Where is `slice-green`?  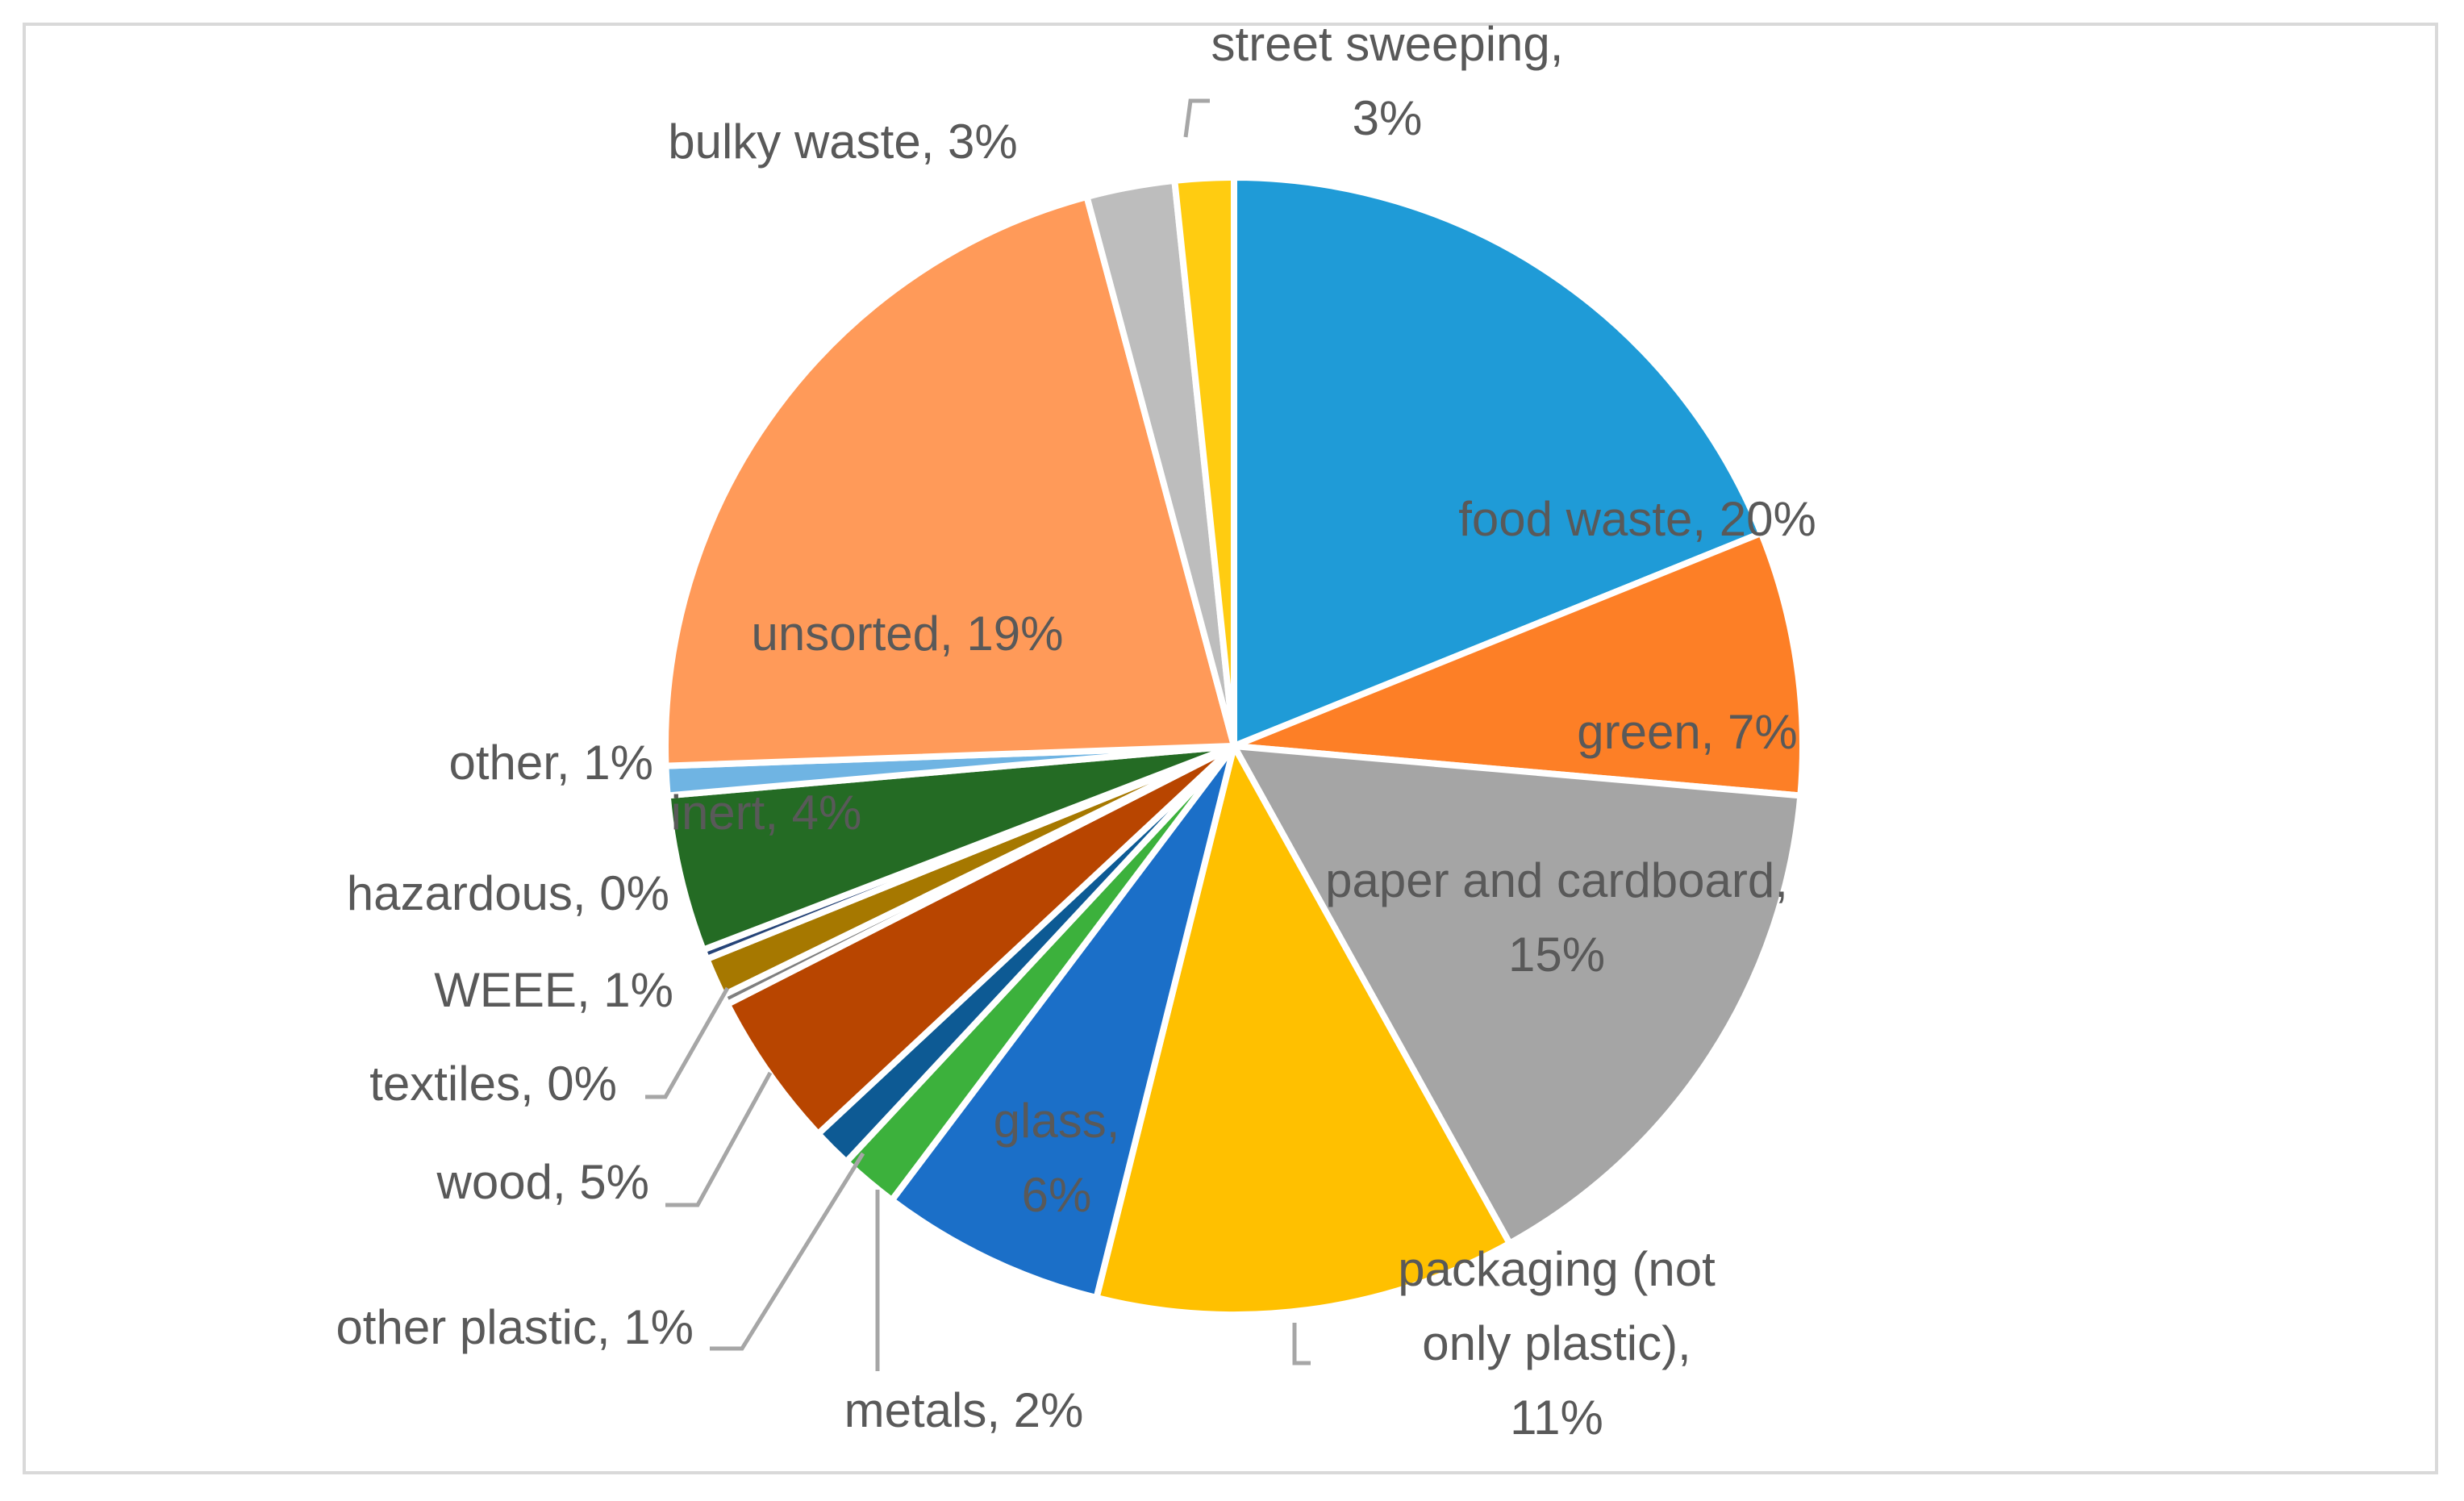 slice-green is located at coordinates (1519, 664).